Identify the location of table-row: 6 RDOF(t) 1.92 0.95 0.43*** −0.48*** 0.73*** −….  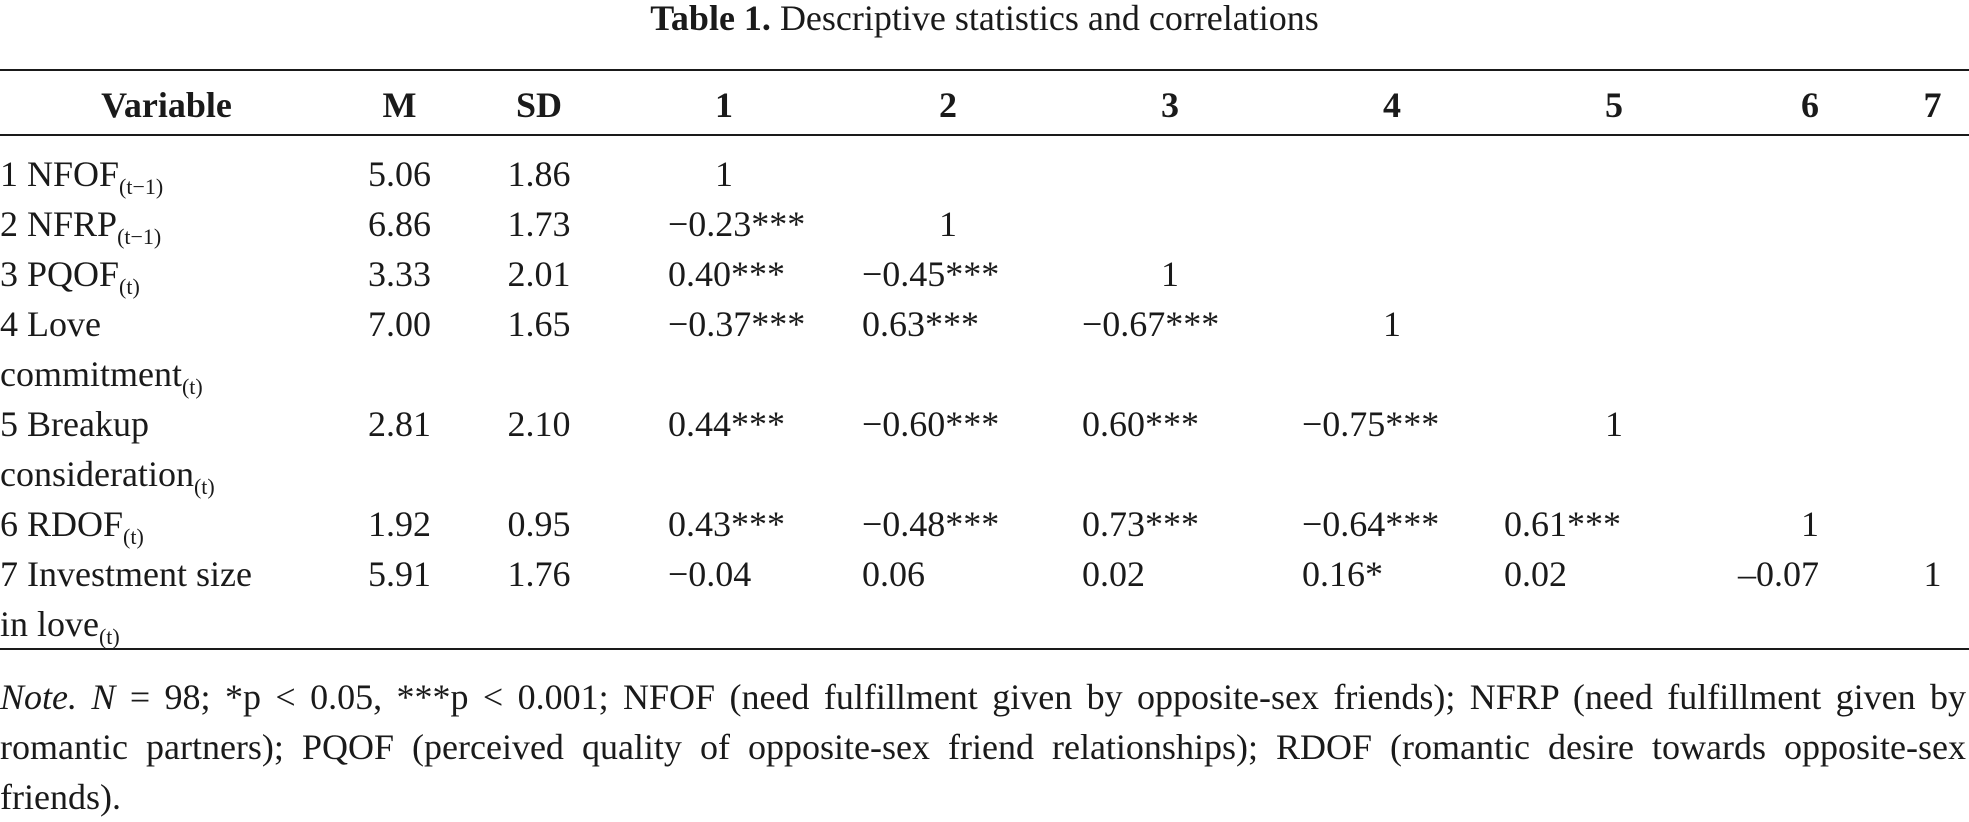
(984, 524).